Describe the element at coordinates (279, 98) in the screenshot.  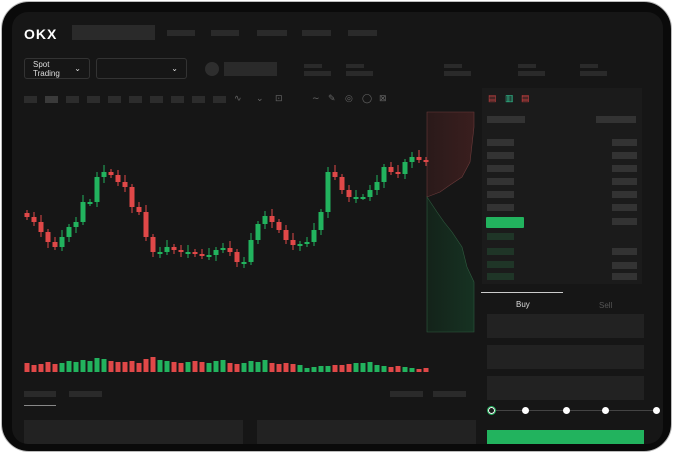
I see `line-tool-icon: ⊡` at that location.